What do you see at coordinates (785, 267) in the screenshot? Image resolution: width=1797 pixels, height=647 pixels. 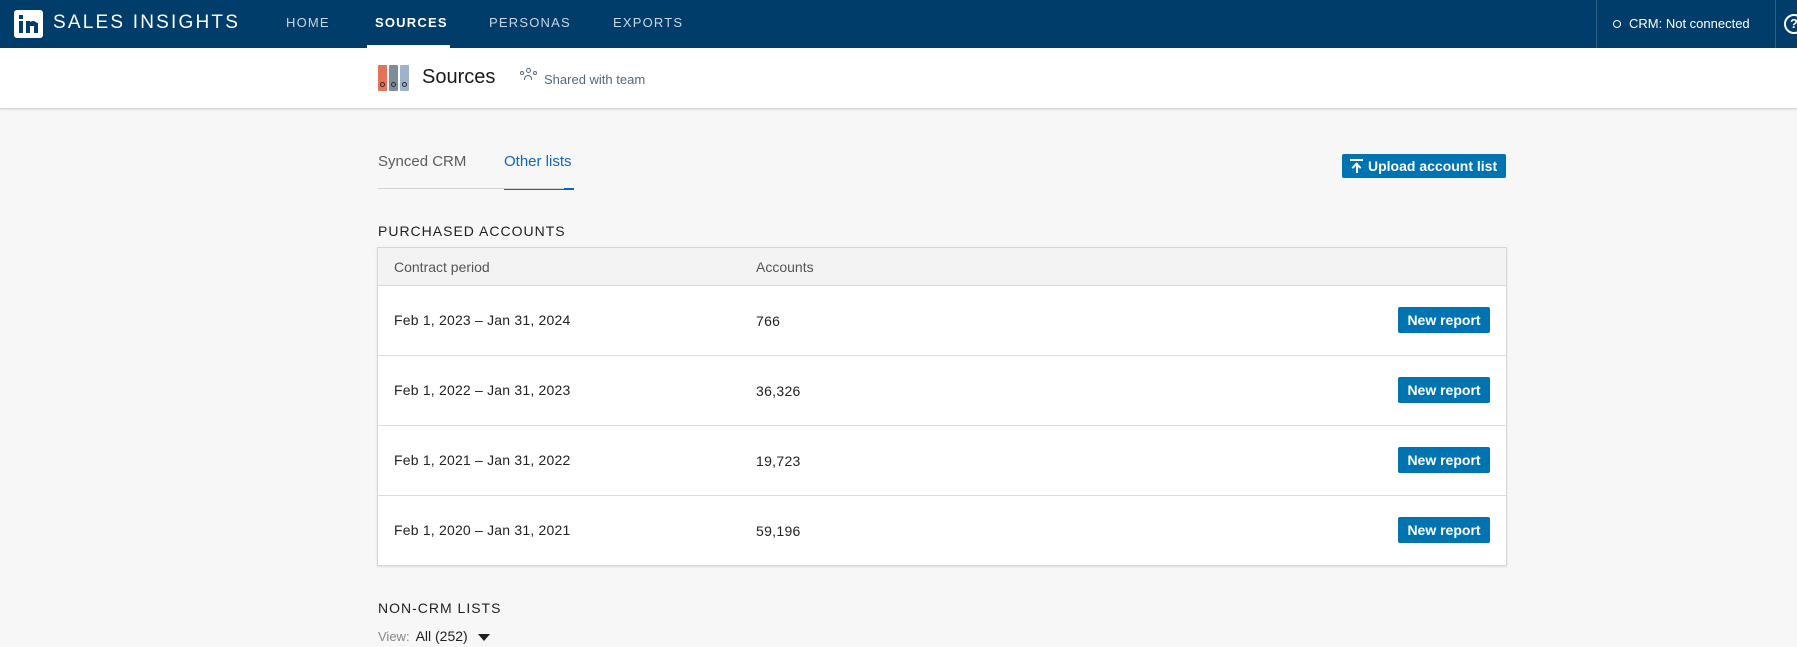 I see `column-header-accounts: Accounts` at bounding box center [785, 267].